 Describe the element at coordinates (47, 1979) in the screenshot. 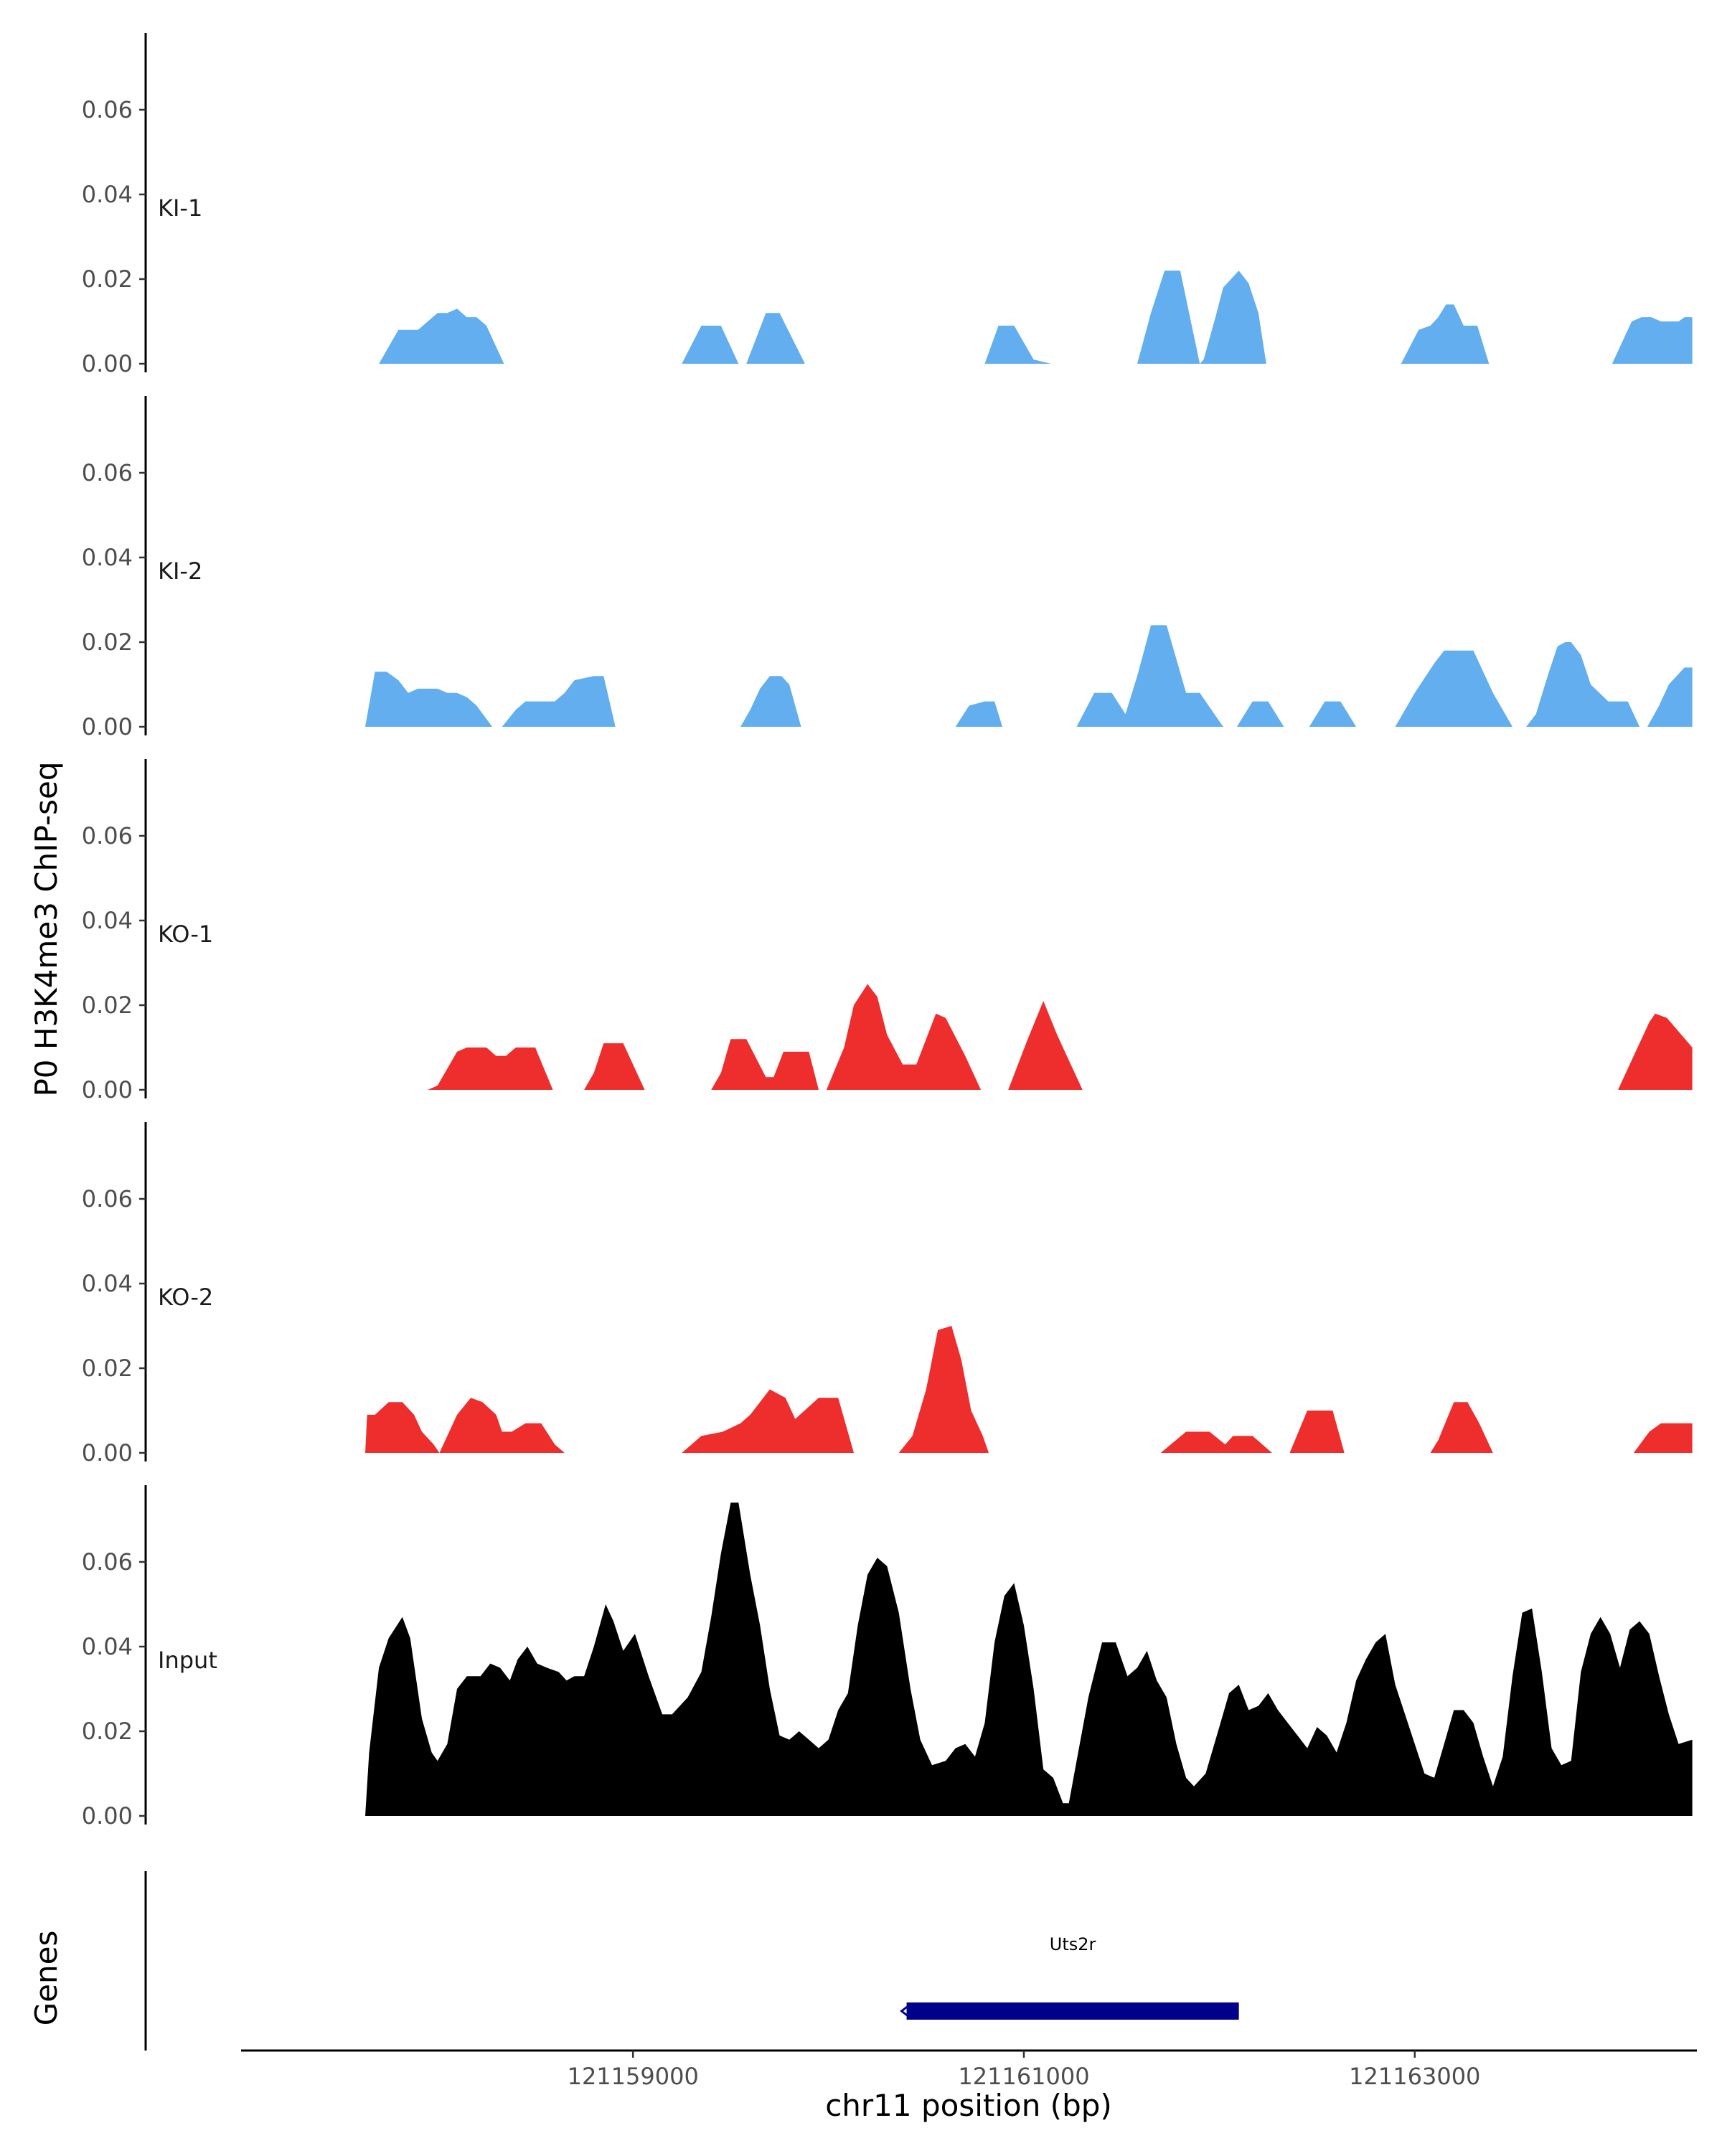

I see `genes-panel-title: Genes` at that location.